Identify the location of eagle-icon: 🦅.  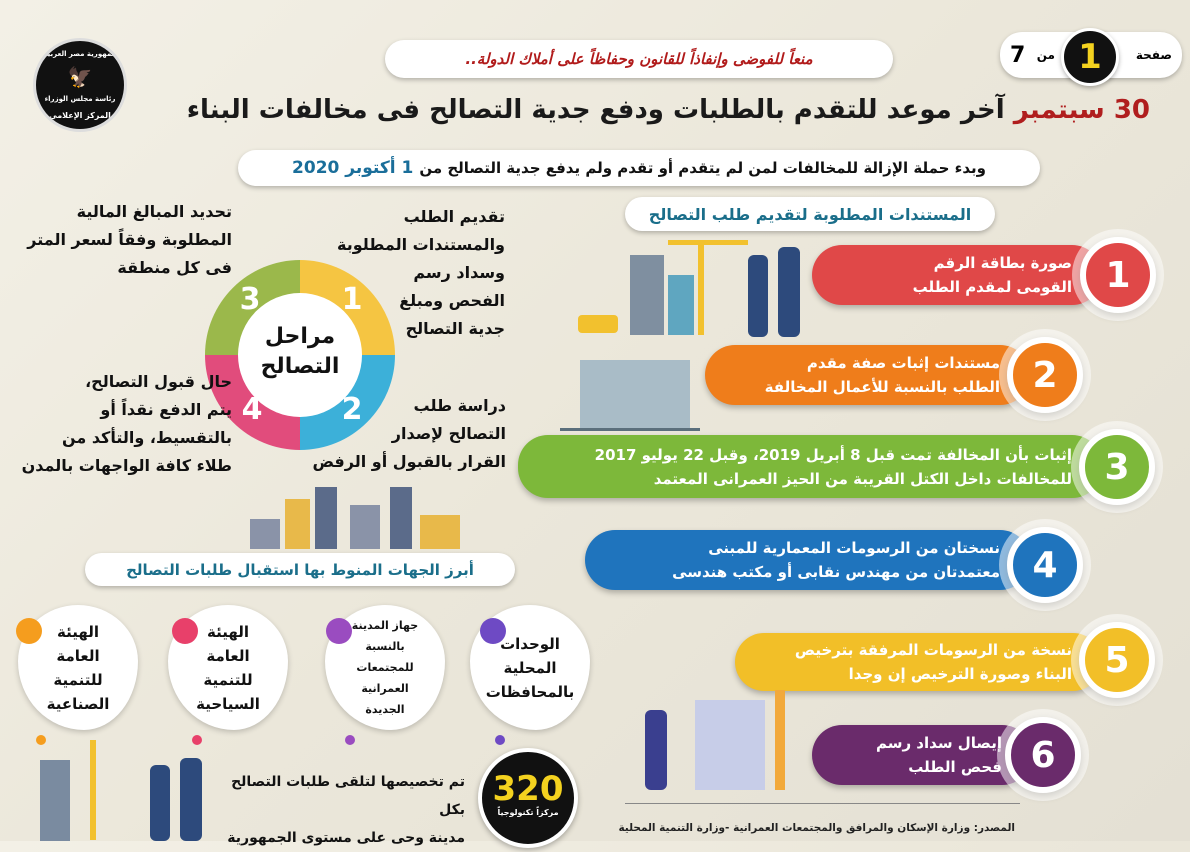
(80, 76).